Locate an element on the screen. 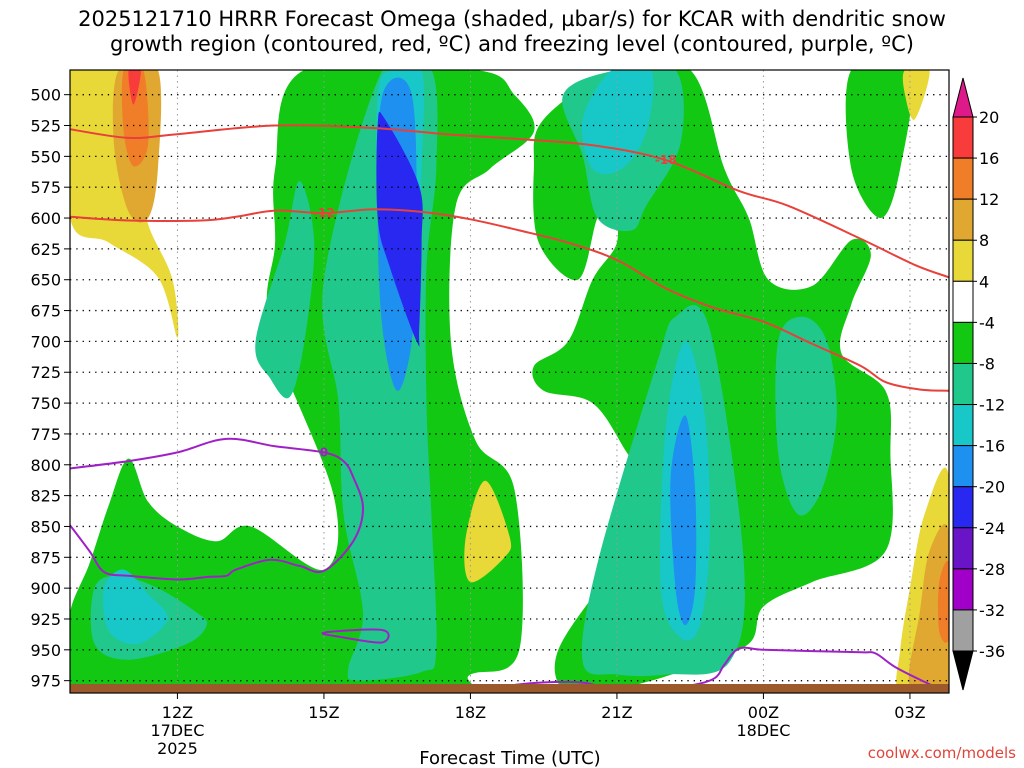  colorbar-label: 12 is located at coordinates (989, 199).